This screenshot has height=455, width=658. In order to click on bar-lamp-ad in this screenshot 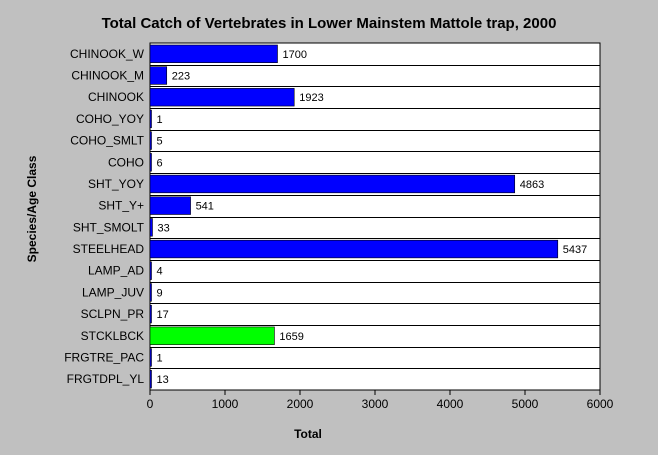, I will do `click(150, 270)`.